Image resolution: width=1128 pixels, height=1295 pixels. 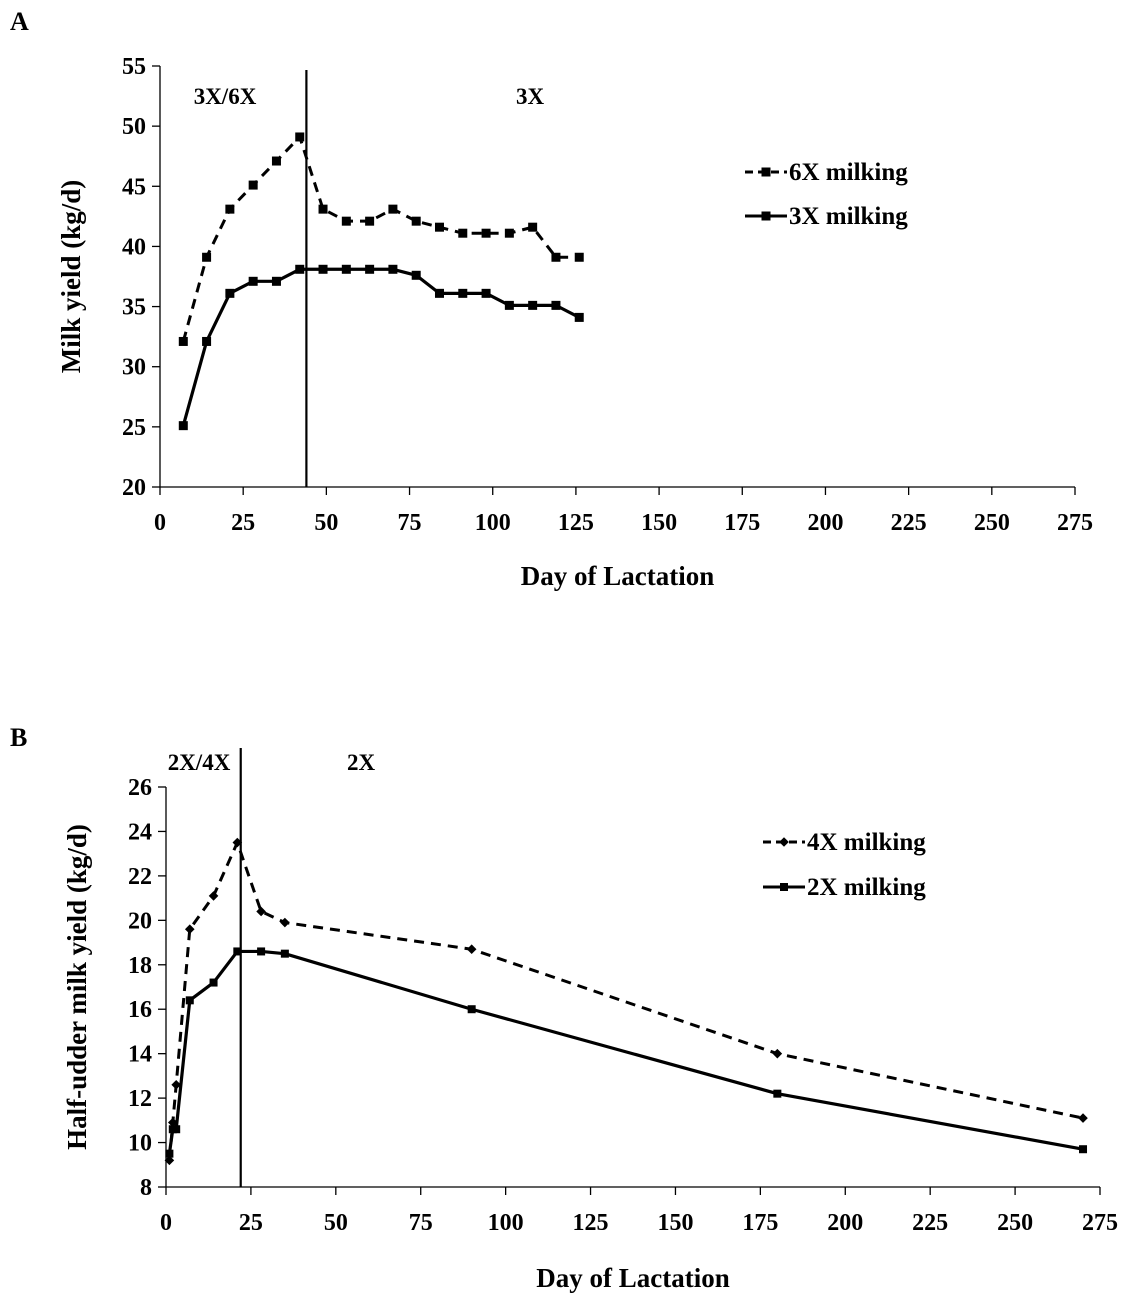 What do you see at coordinates (866, 842) in the screenshot?
I see `legend-label: 4X milking` at bounding box center [866, 842].